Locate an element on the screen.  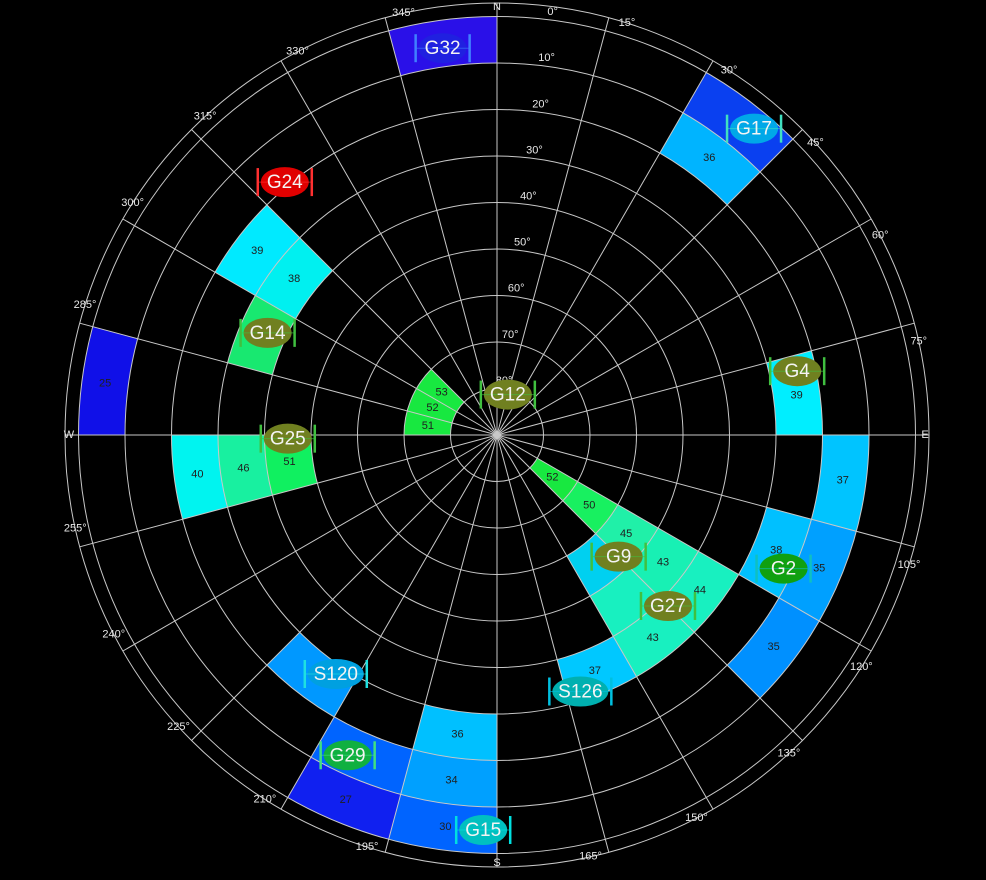
elevation-label: 10° is located at coordinates (546, 58).